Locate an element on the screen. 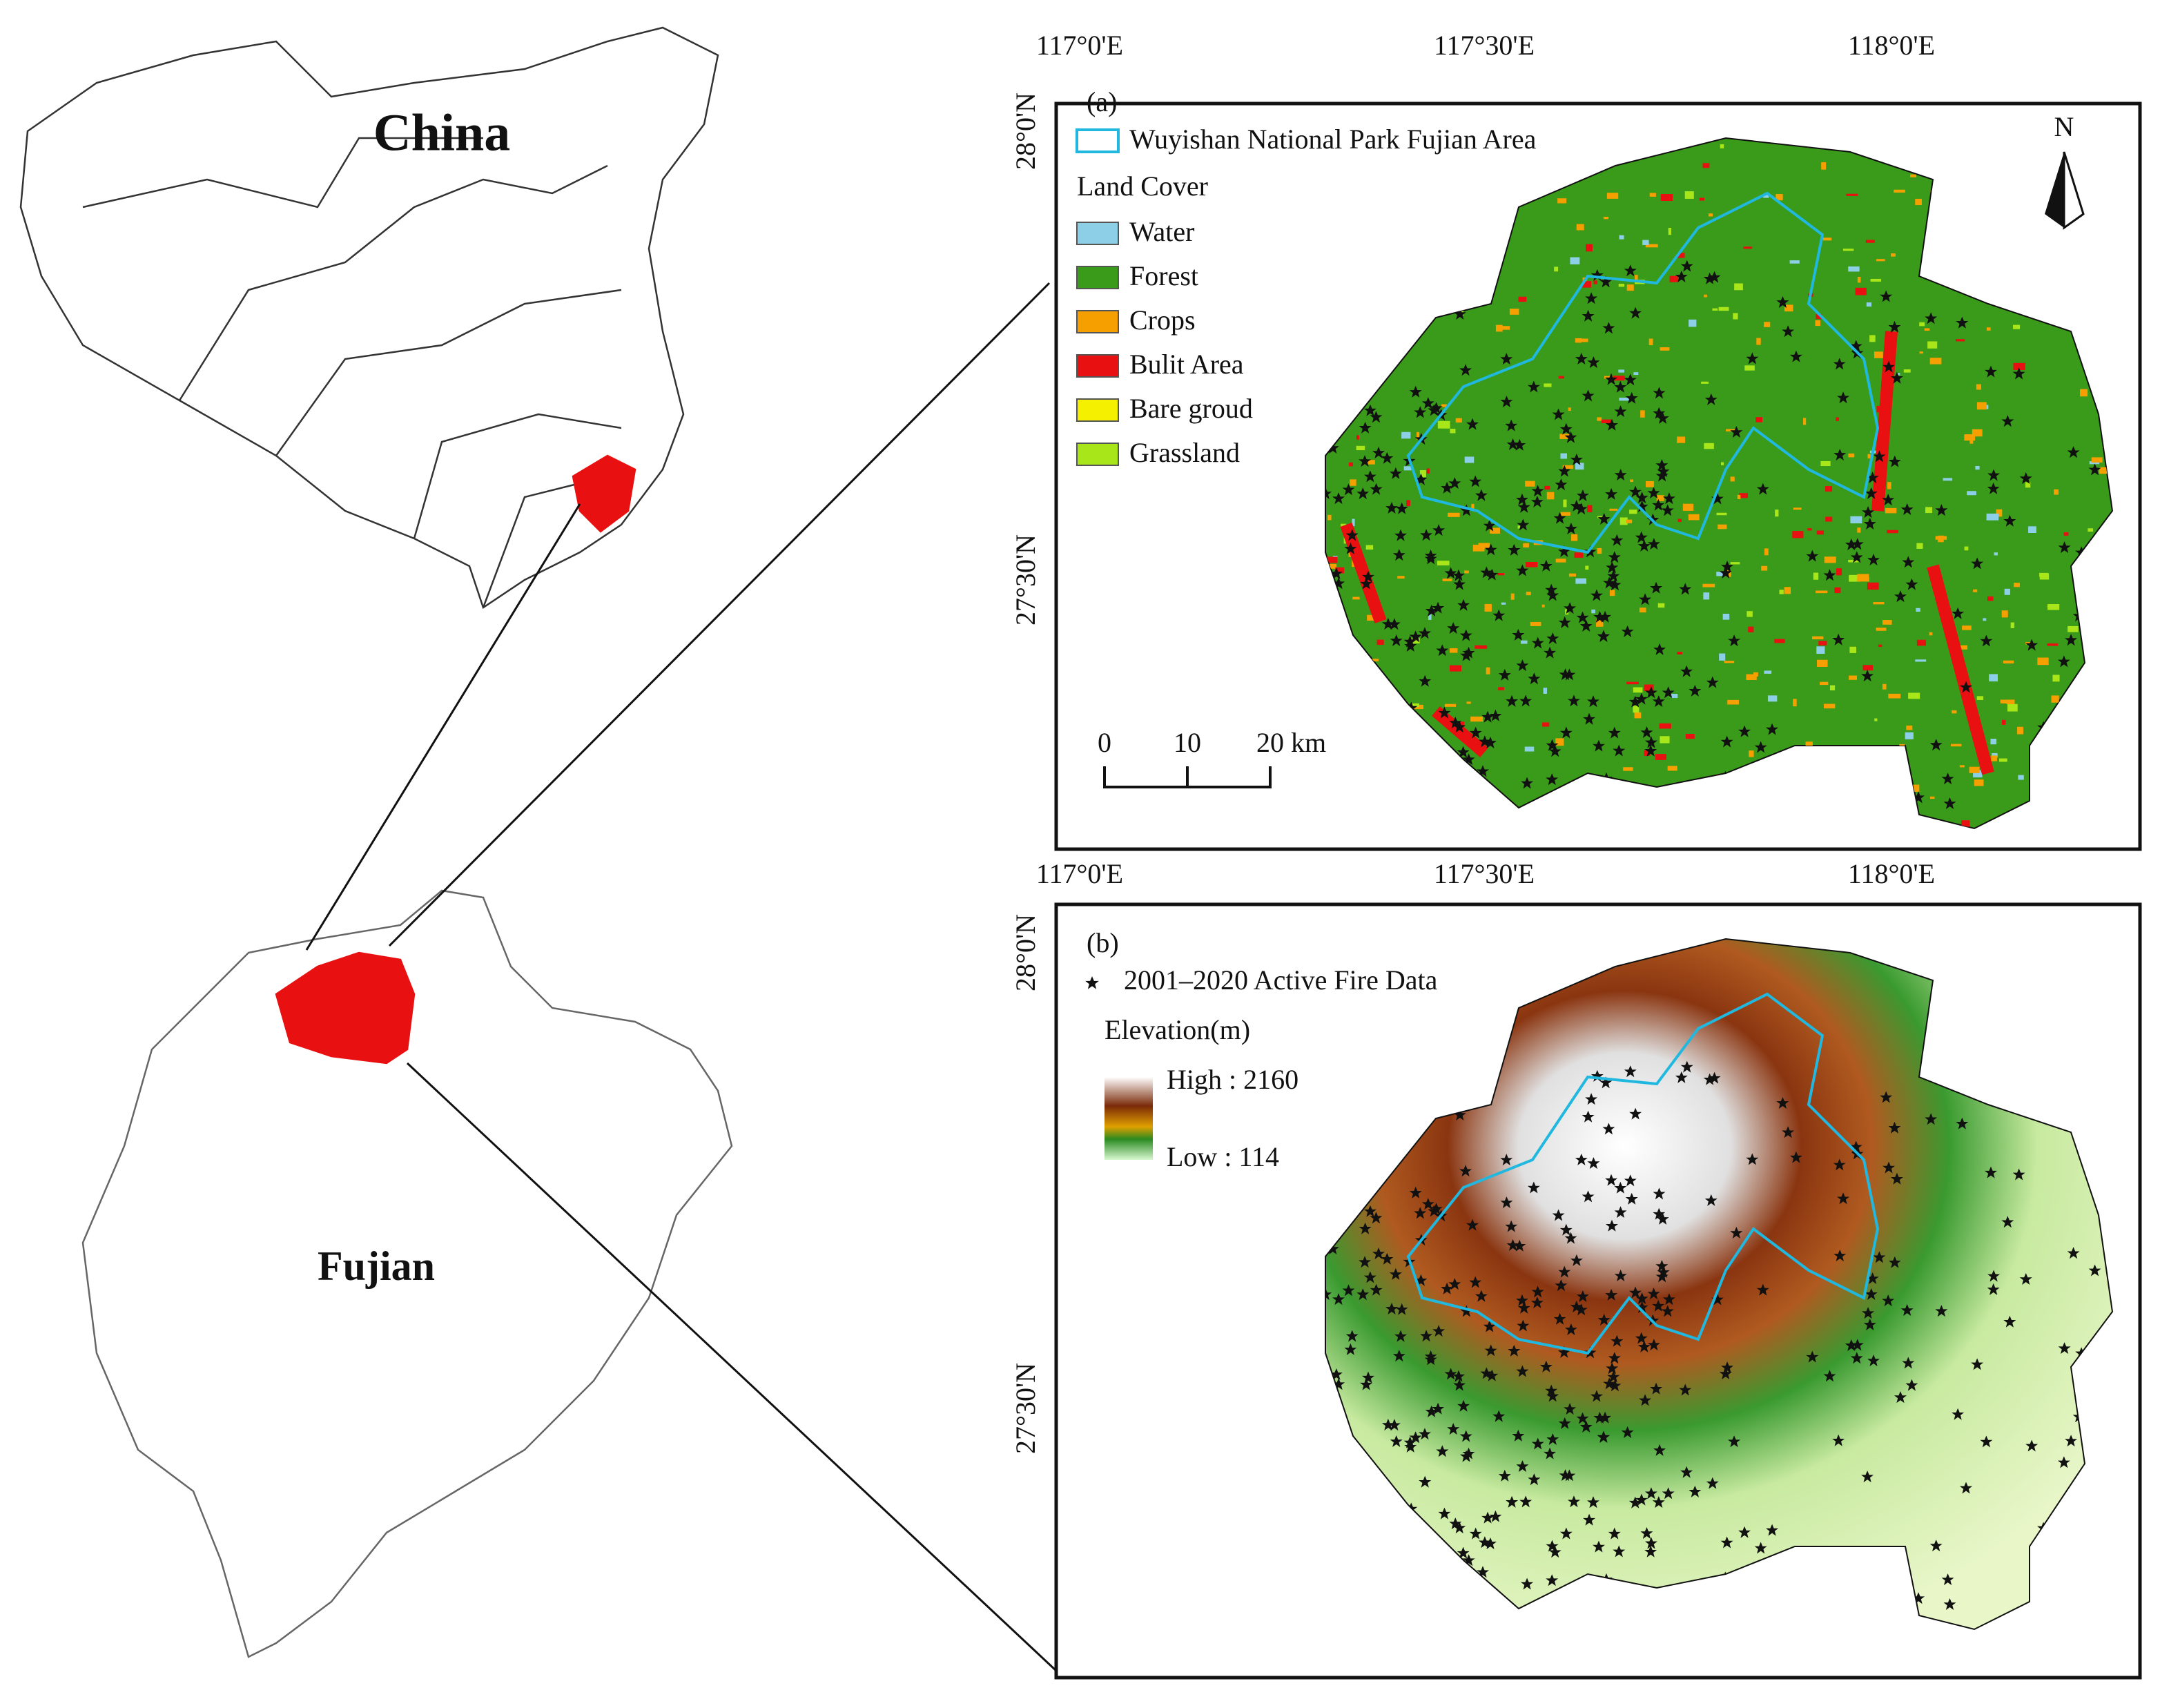 The height and width of the screenshot is (1708, 2160). built-strip is located at coordinates (1884, 421).